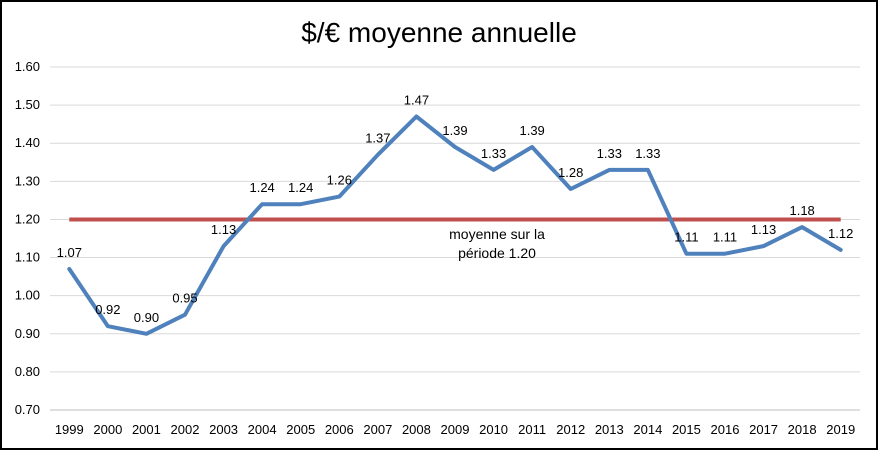  Describe the element at coordinates (27, 66) in the screenshot. I see `y-tick-label: 1.60` at that location.